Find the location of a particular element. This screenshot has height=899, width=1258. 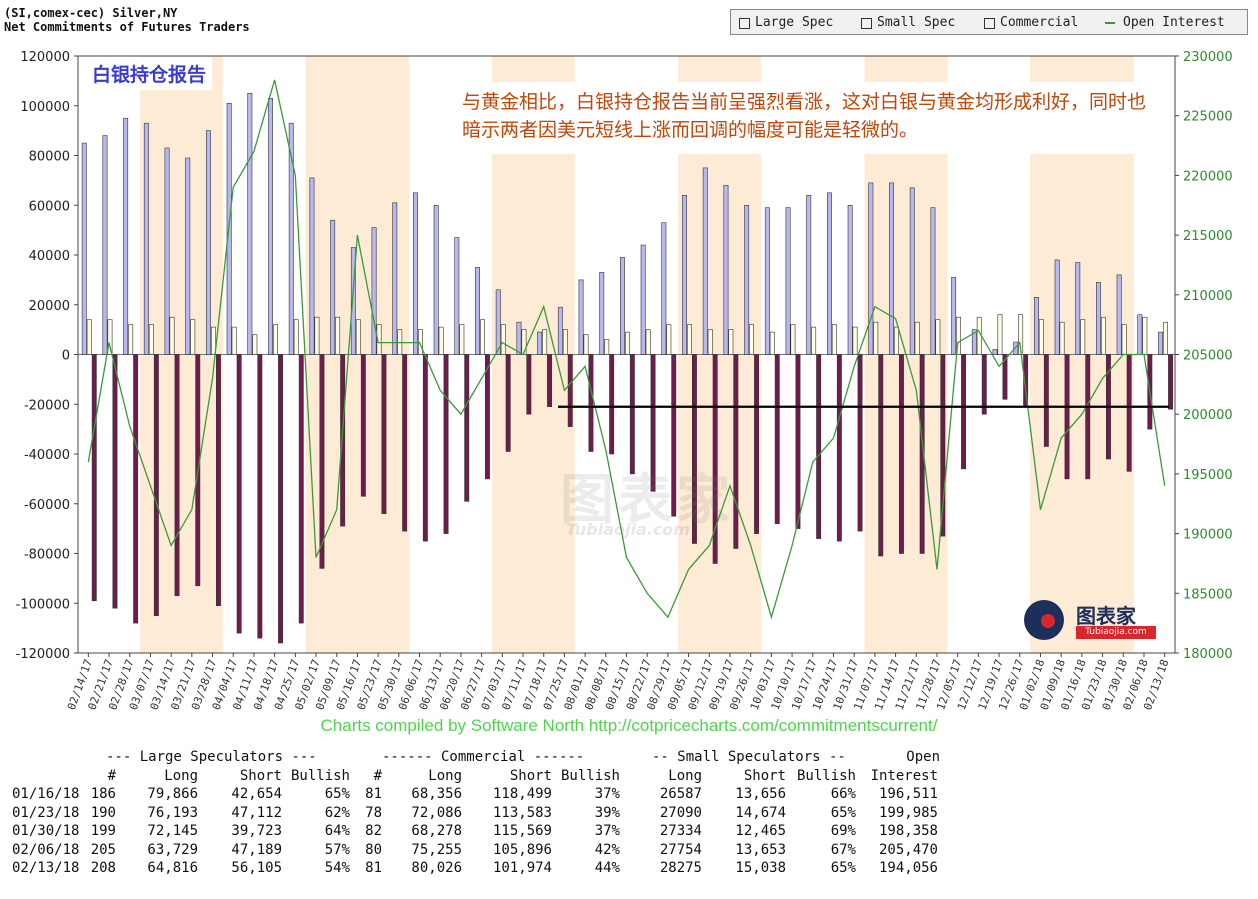

table-cell: 27090 is located at coordinates (680, 812).